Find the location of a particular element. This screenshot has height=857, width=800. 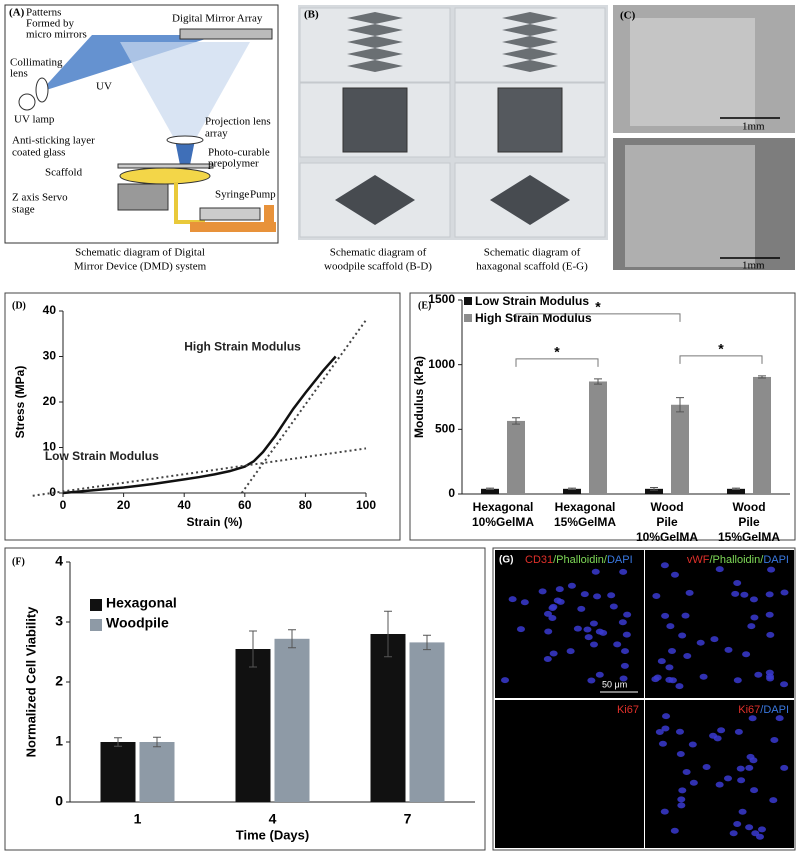

collimating-lens is located at coordinates (42, 90).